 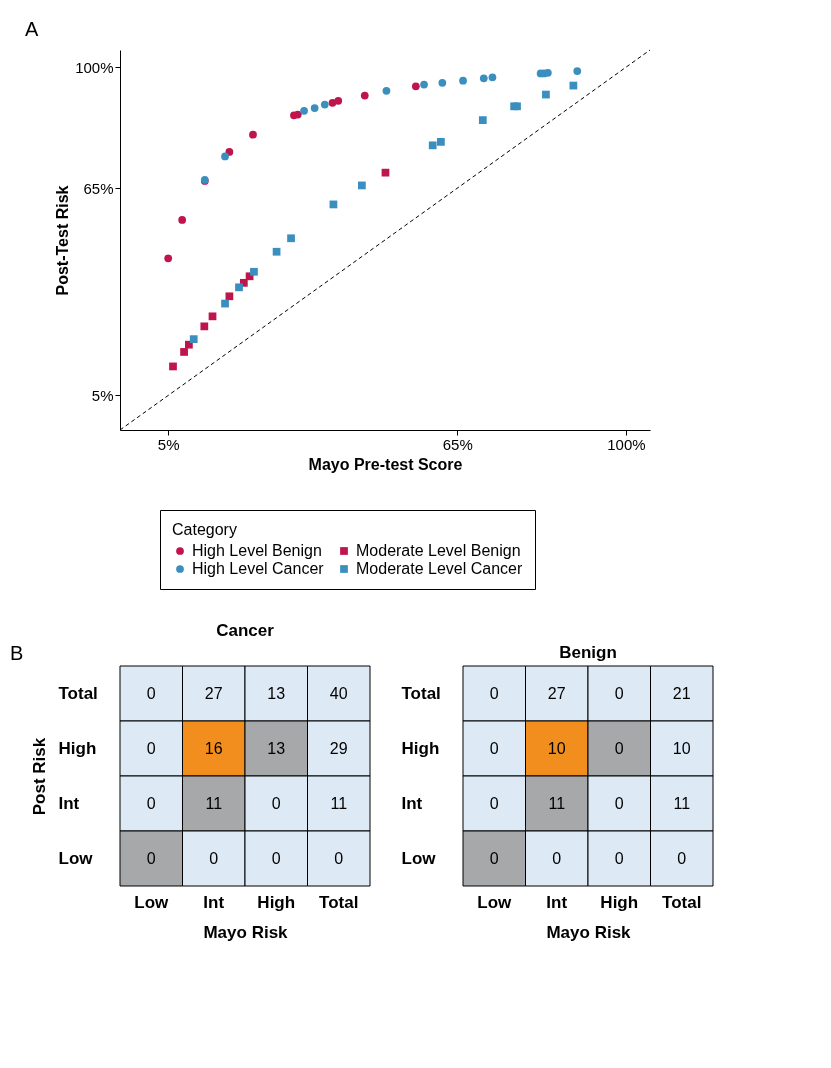 What do you see at coordinates (168, 444) in the screenshot?
I see `x-tick-label: 5%` at bounding box center [168, 444].